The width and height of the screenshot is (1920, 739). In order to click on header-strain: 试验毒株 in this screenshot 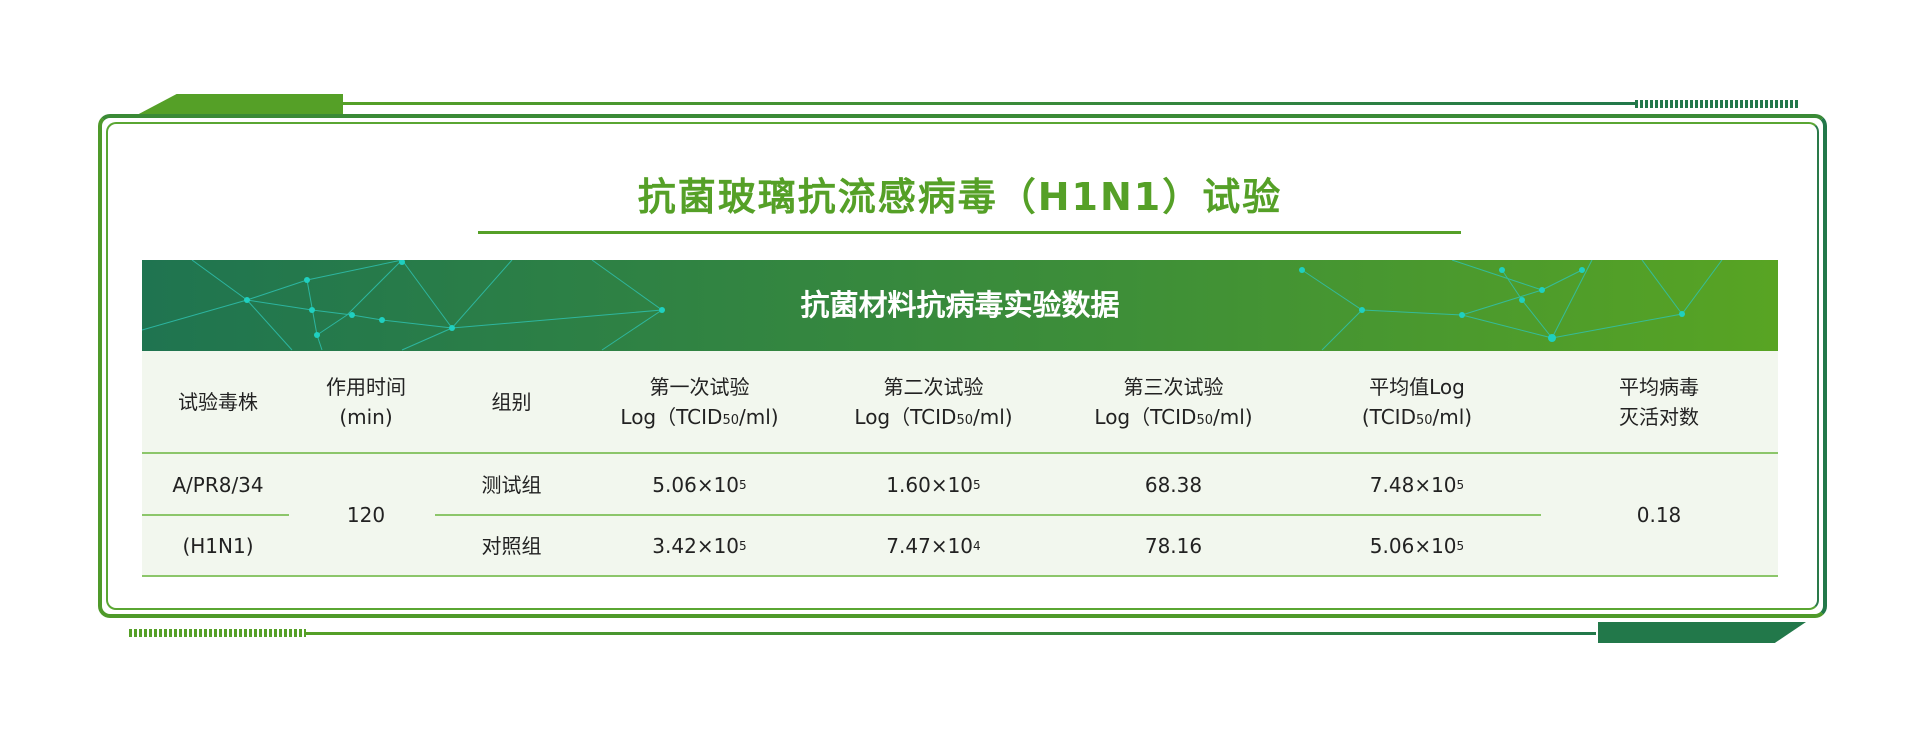, I will do `click(218, 402)`.